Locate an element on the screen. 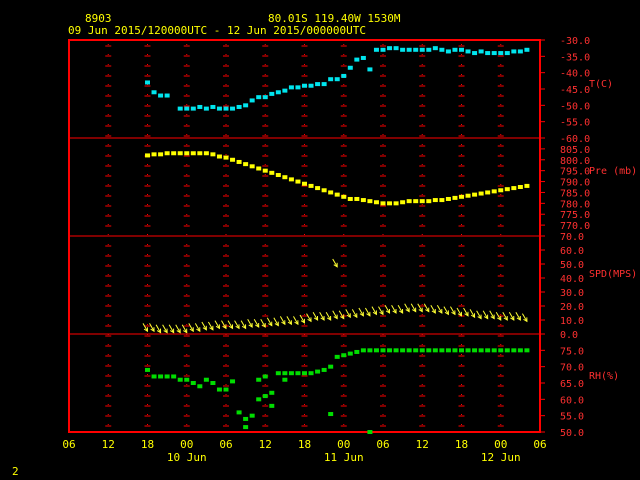 The width and height of the screenshot is (640, 480). y-axis-label: T(C) is located at coordinates (601, 84).